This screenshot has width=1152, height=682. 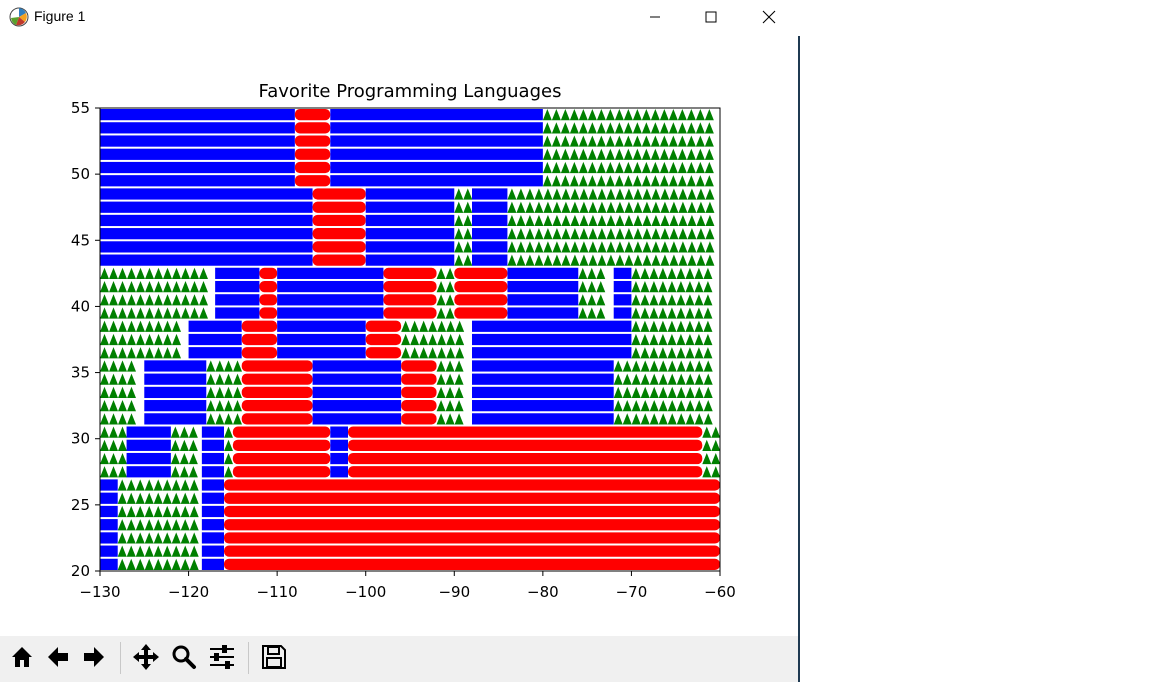 I want to click on minimize-button, so click(x=655, y=17).